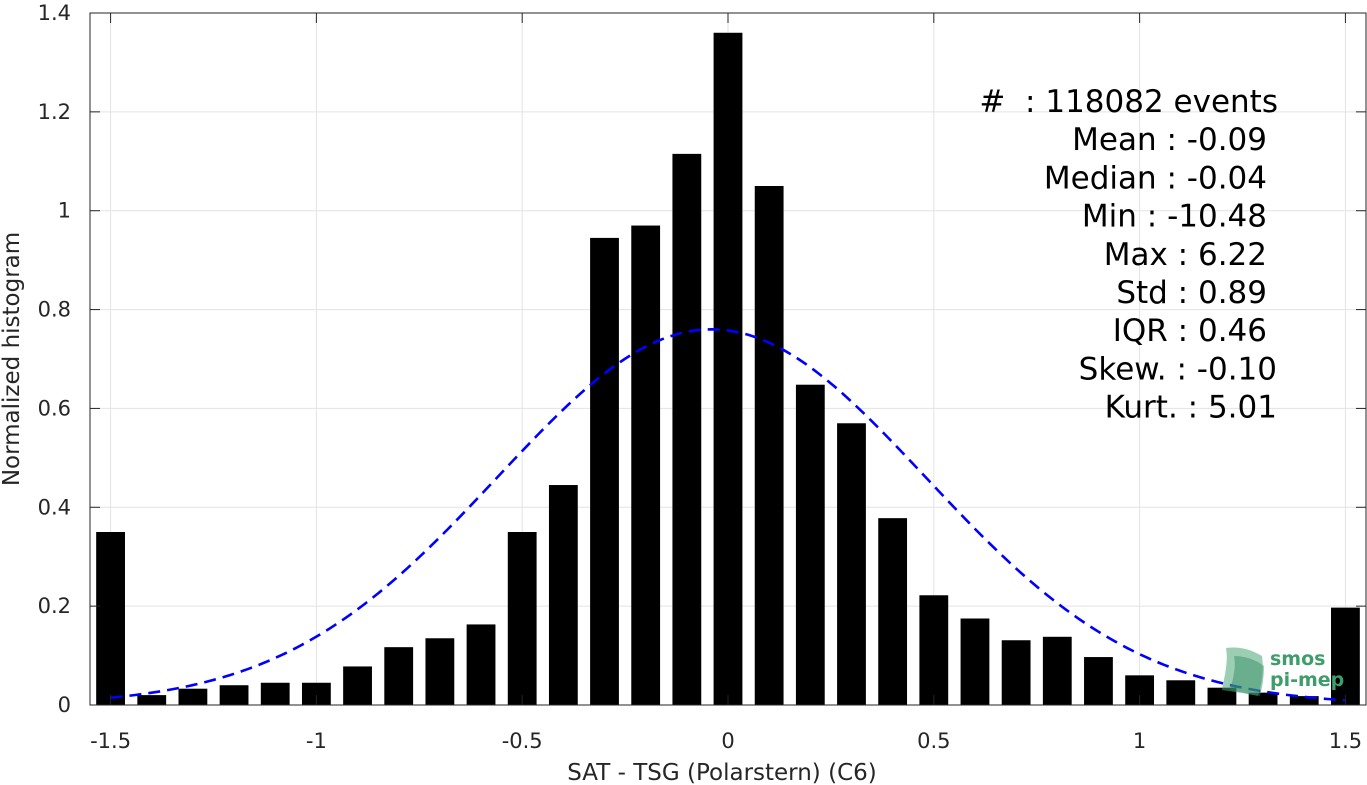 This screenshot has width=1367, height=785. I want to click on stats-line: # : 118082 events, so click(1128, 102).